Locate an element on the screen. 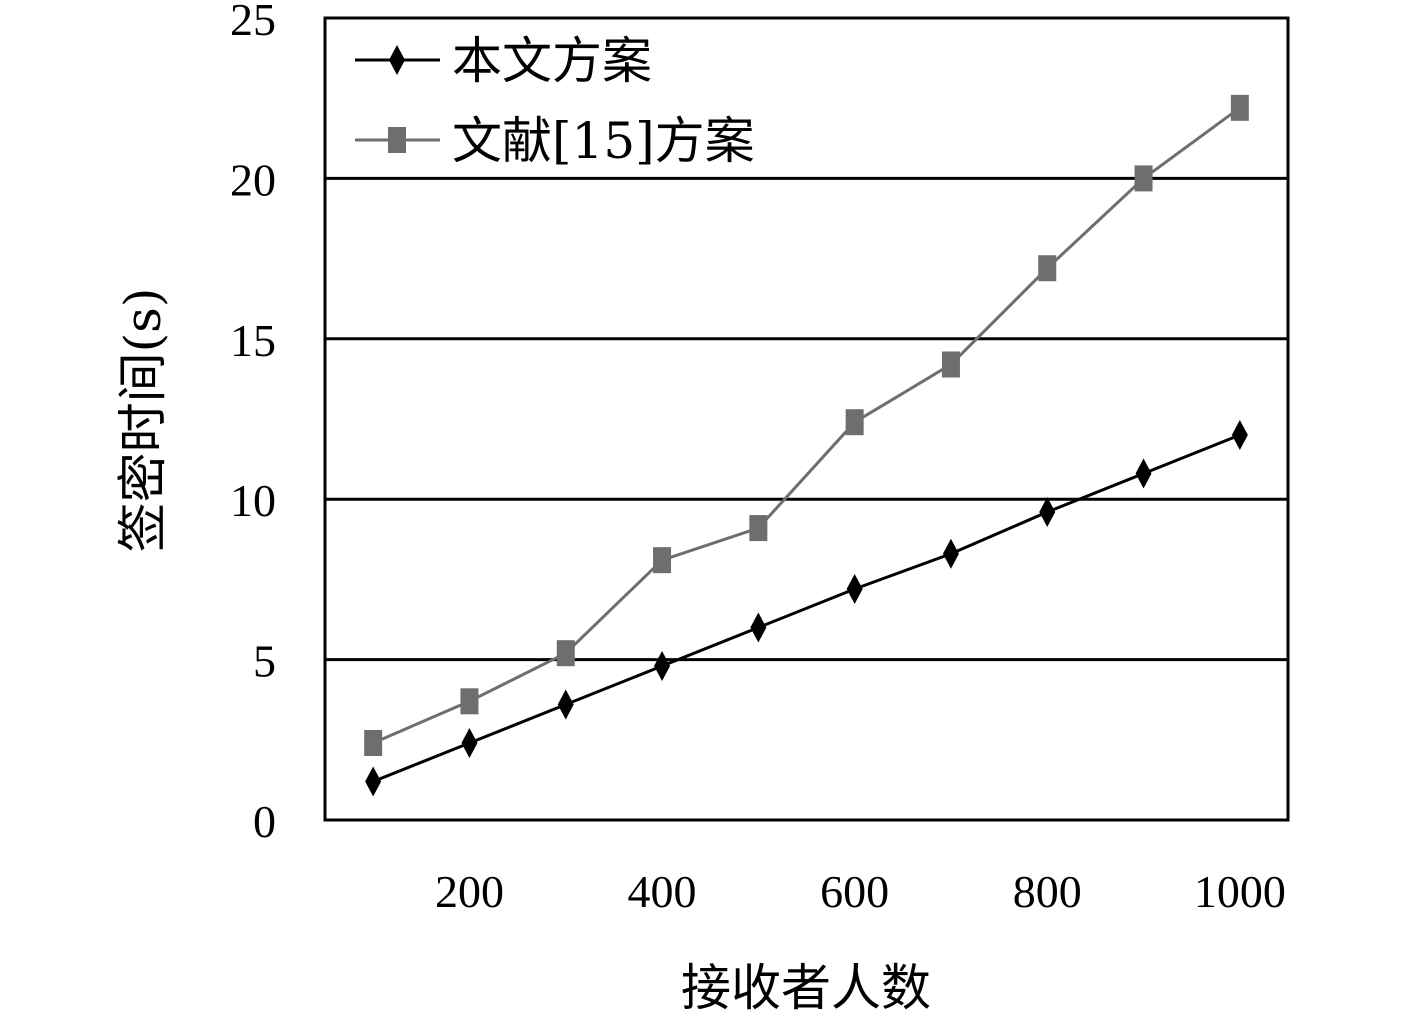 This screenshot has width=1417, height=1020. legend-label: 文献[15]方案 is located at coordinates (603, 141).